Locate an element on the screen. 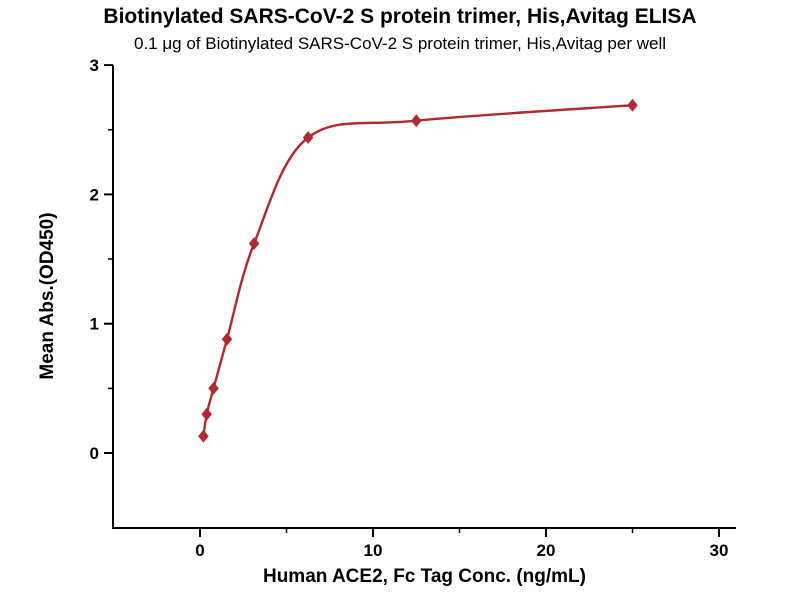  svg-text: 1 is located at coordinates (94, 324).